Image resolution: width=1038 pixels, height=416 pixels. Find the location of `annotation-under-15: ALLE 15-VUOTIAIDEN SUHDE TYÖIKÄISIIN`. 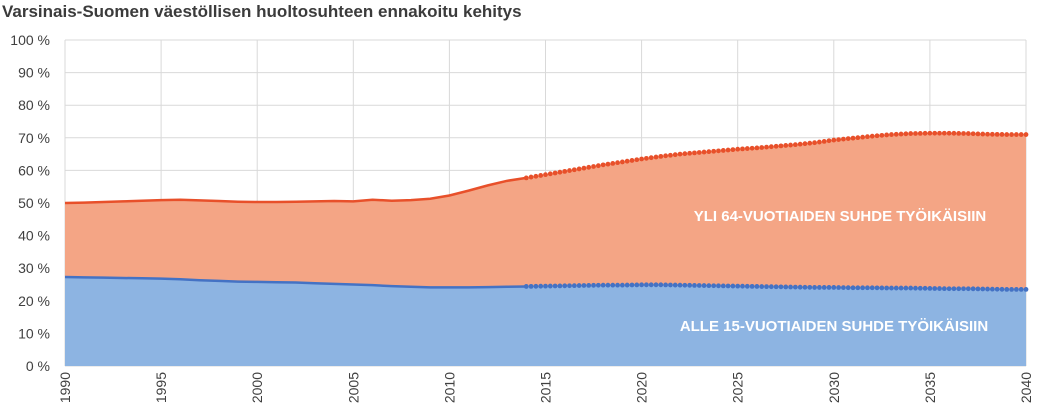

annotation-under-15: ALLE 15-VUOTIAIDEN SUHDE TYÖIKÄISIIN is located at coordinates (834, 326).